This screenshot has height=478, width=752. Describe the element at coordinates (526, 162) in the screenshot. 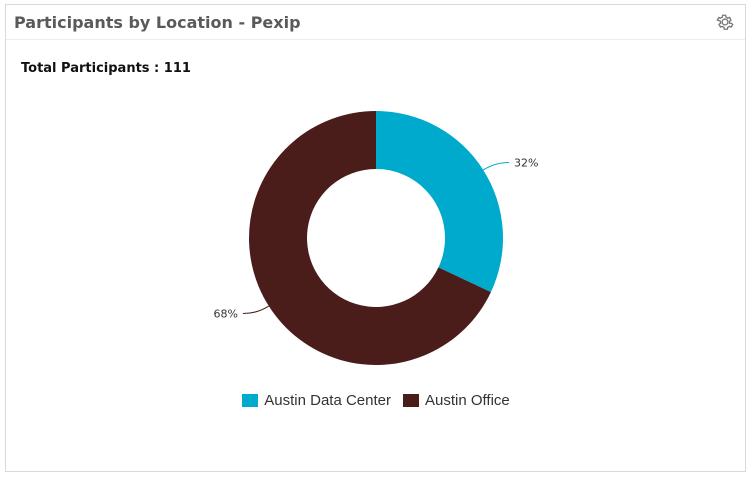

I see `slice-percent-label: 32%` at that location.